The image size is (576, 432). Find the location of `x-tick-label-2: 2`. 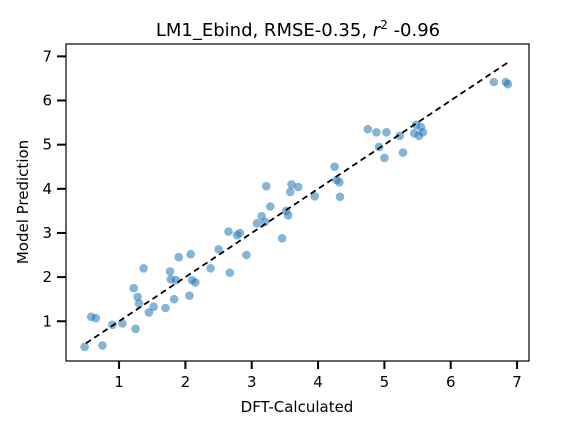

x-tick-label-2: 2 is located at coordinates (186, 382).